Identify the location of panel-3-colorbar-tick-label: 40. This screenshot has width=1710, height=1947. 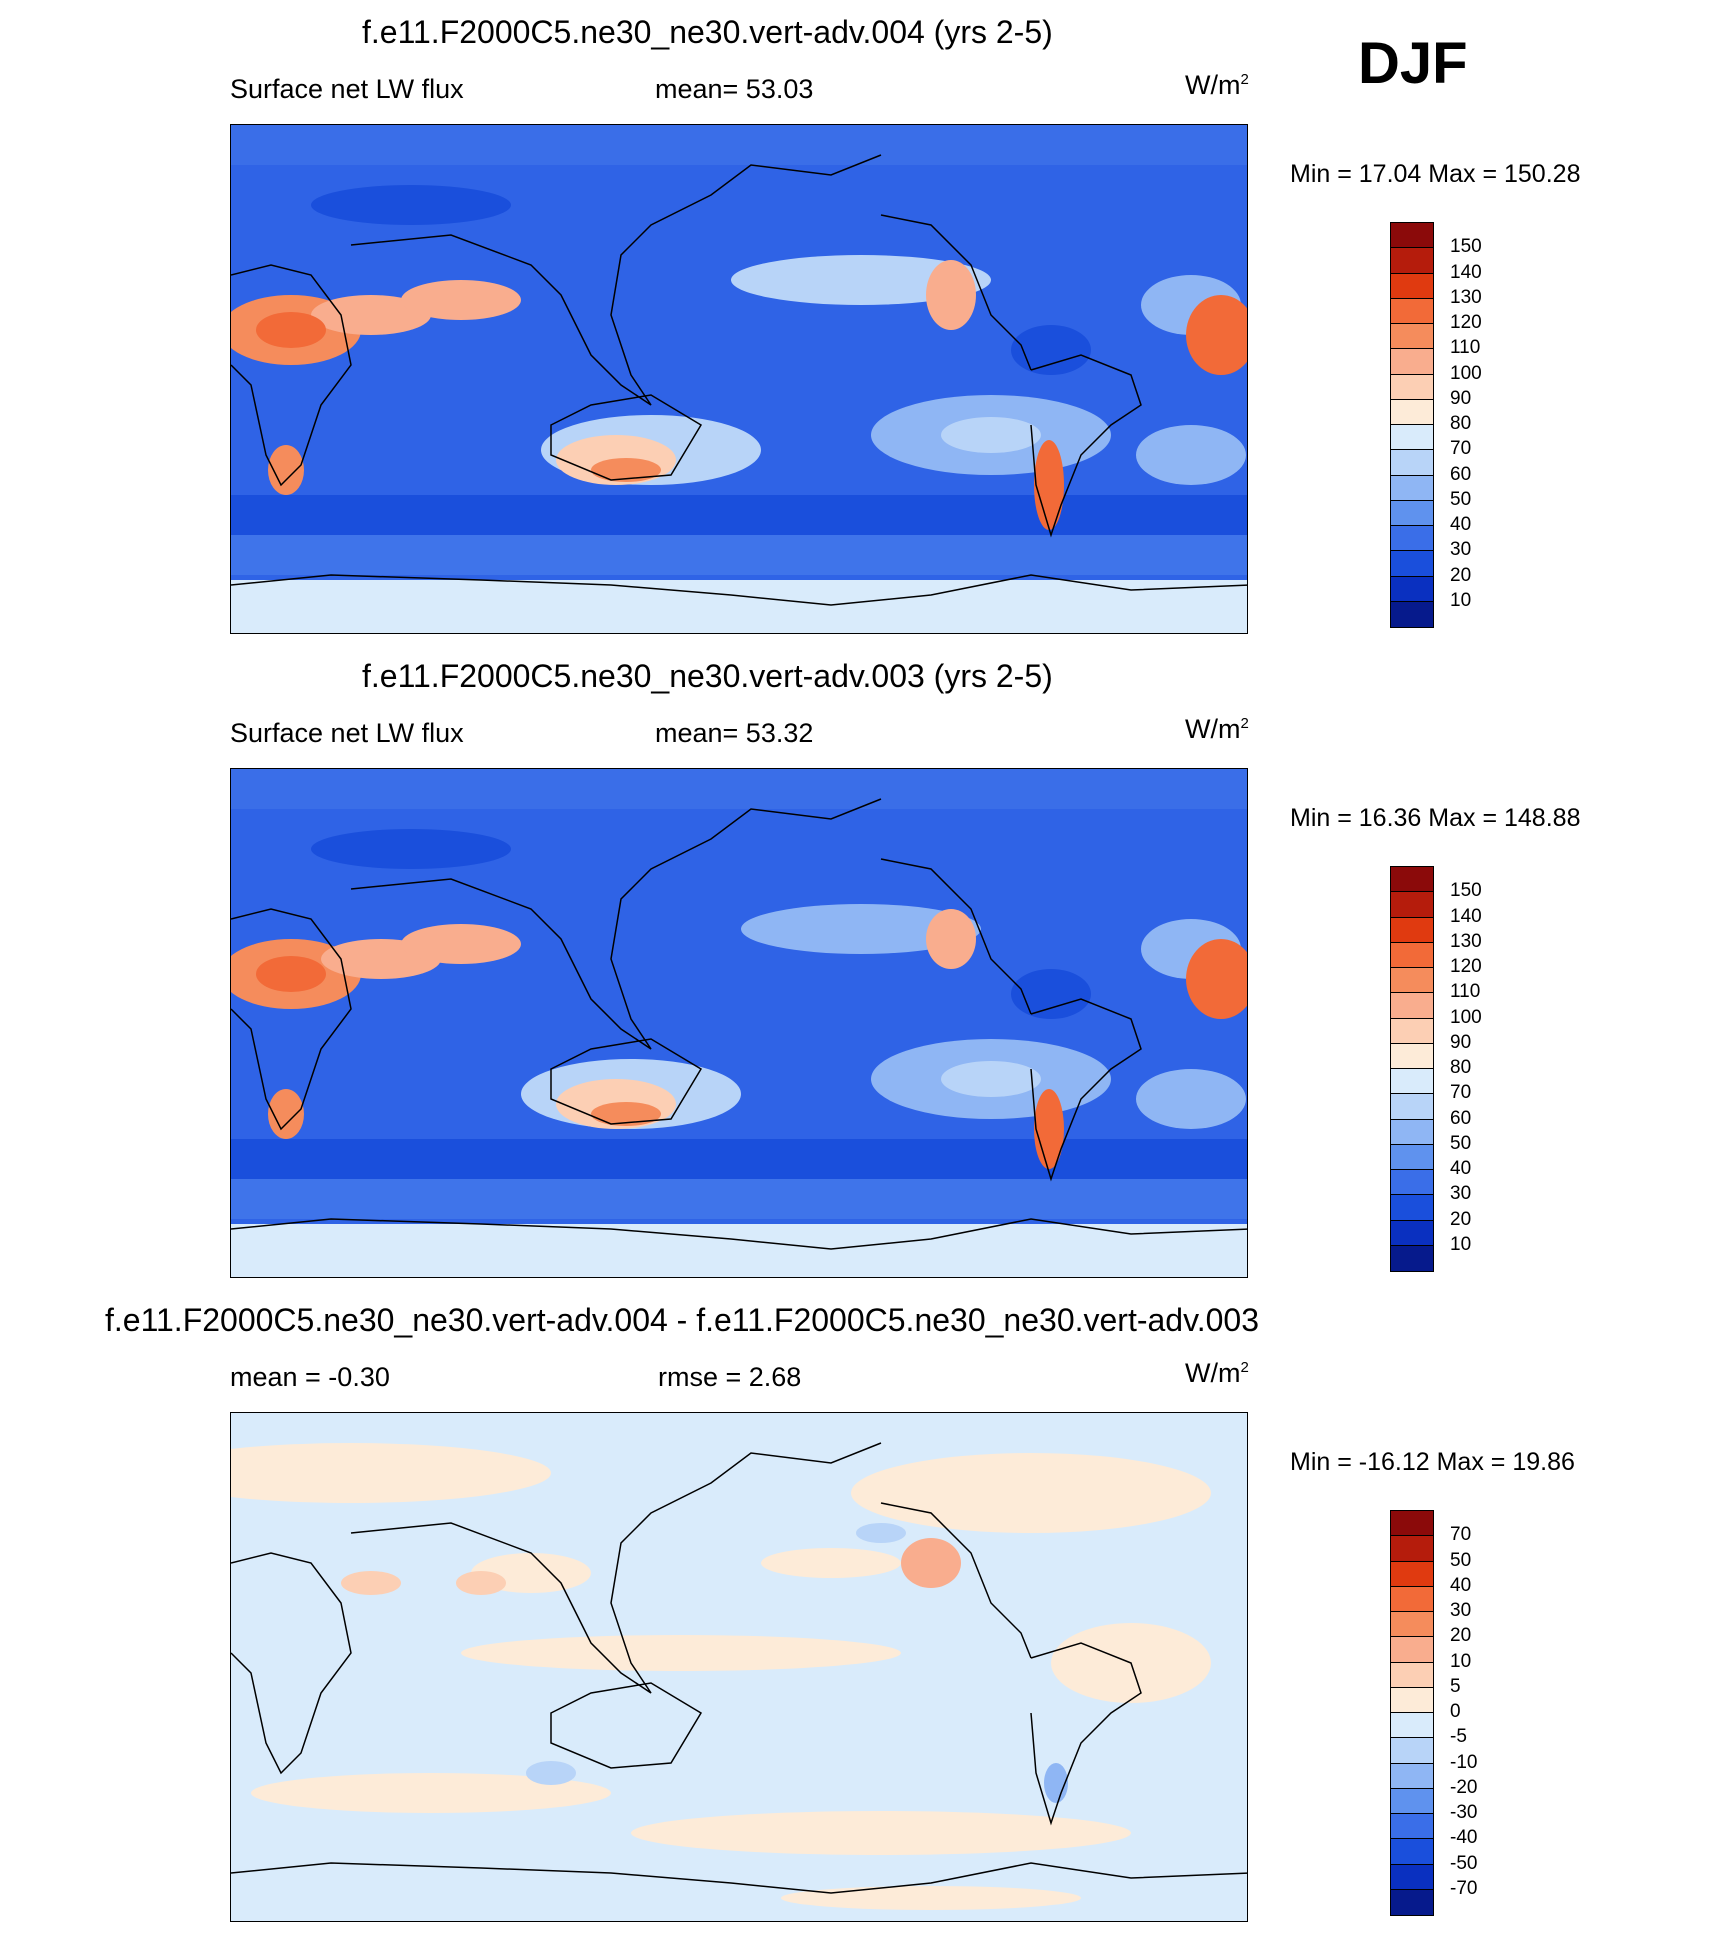
(1461, 1585).